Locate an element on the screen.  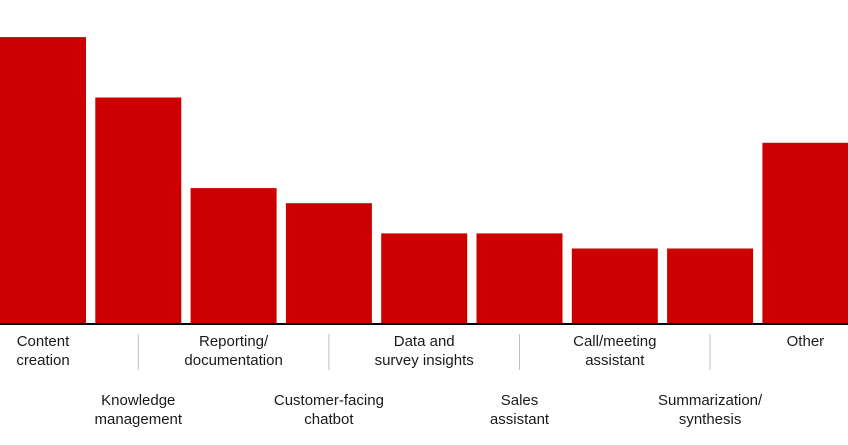
category-label-line: Data and is located at coordinates (424, 341).